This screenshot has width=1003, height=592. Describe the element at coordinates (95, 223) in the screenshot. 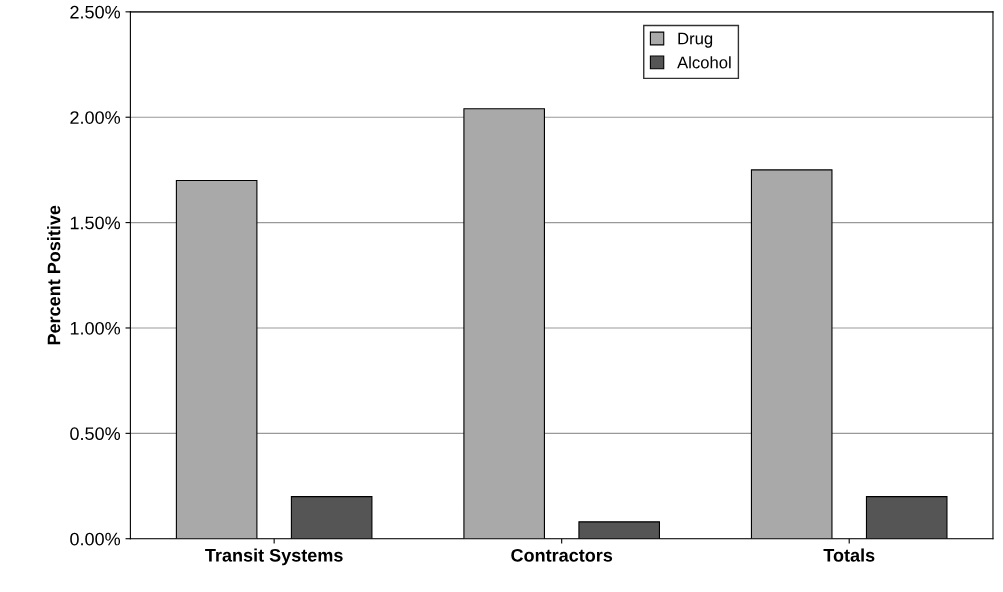

I see `y-tick-label: 1.50%` at that location.